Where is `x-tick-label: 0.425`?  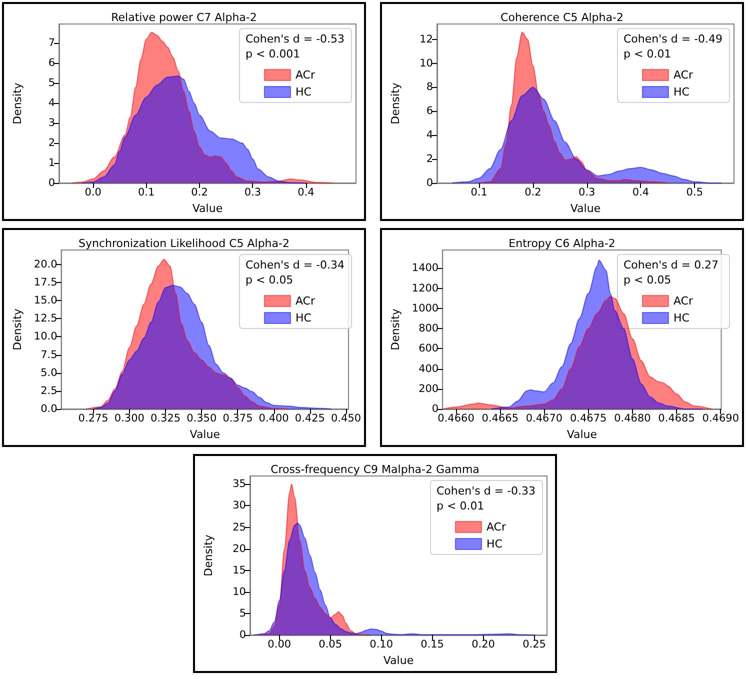
x-tick-label: 0.425 is located at coordinates (309, 418).